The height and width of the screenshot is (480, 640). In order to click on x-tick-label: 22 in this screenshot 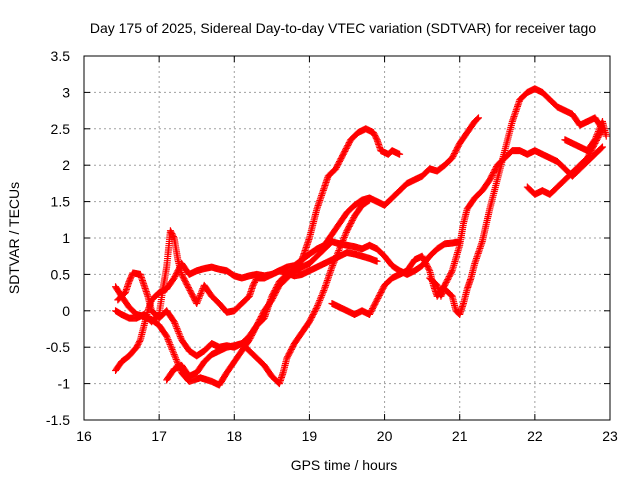, I will do `click(535, 436)`.